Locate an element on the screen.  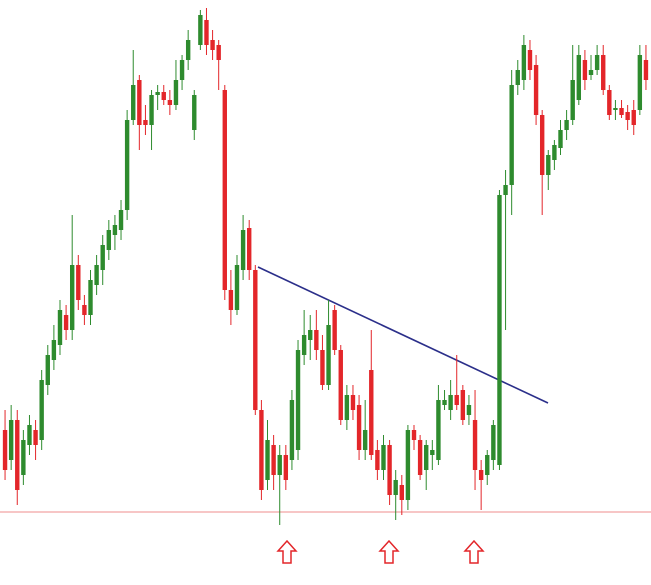
arrows is located at coordinates (380, 551).